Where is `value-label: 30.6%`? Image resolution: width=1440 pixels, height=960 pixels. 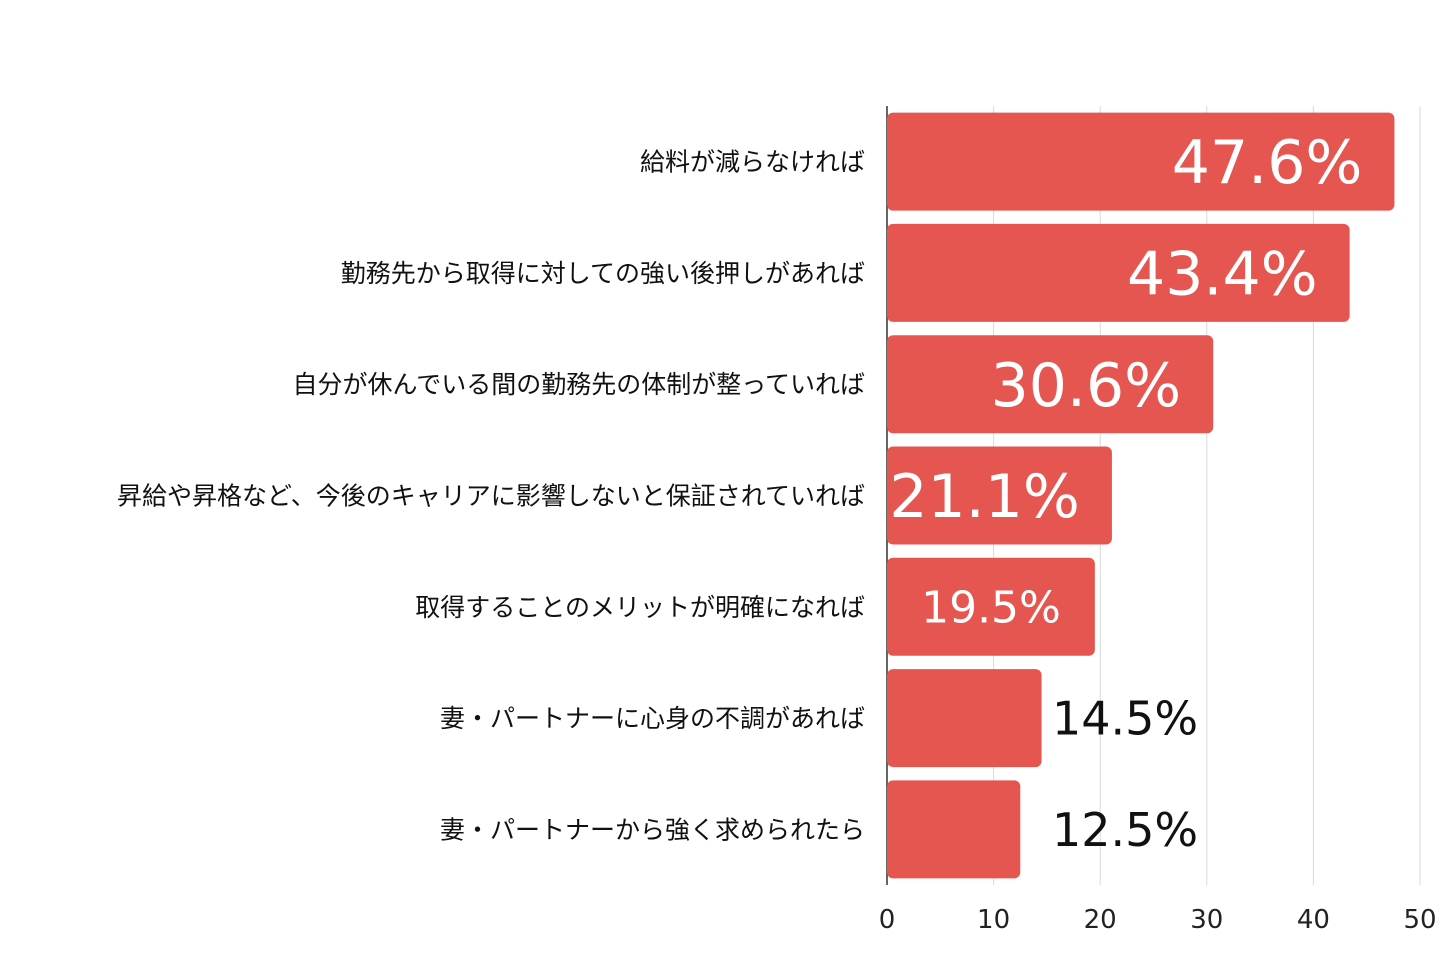
value-label: 30.6% is located at coordinates (1086, 386).